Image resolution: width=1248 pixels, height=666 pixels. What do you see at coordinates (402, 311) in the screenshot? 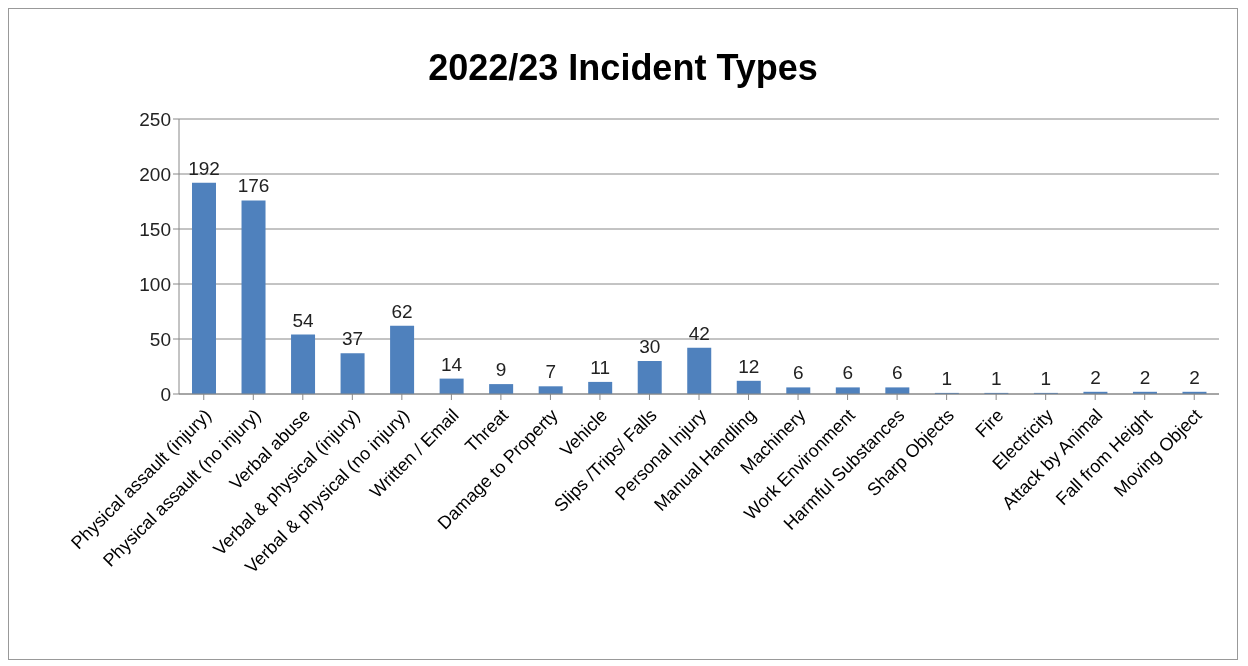
I see `data-label: 62` at bounding box center [402, 311].